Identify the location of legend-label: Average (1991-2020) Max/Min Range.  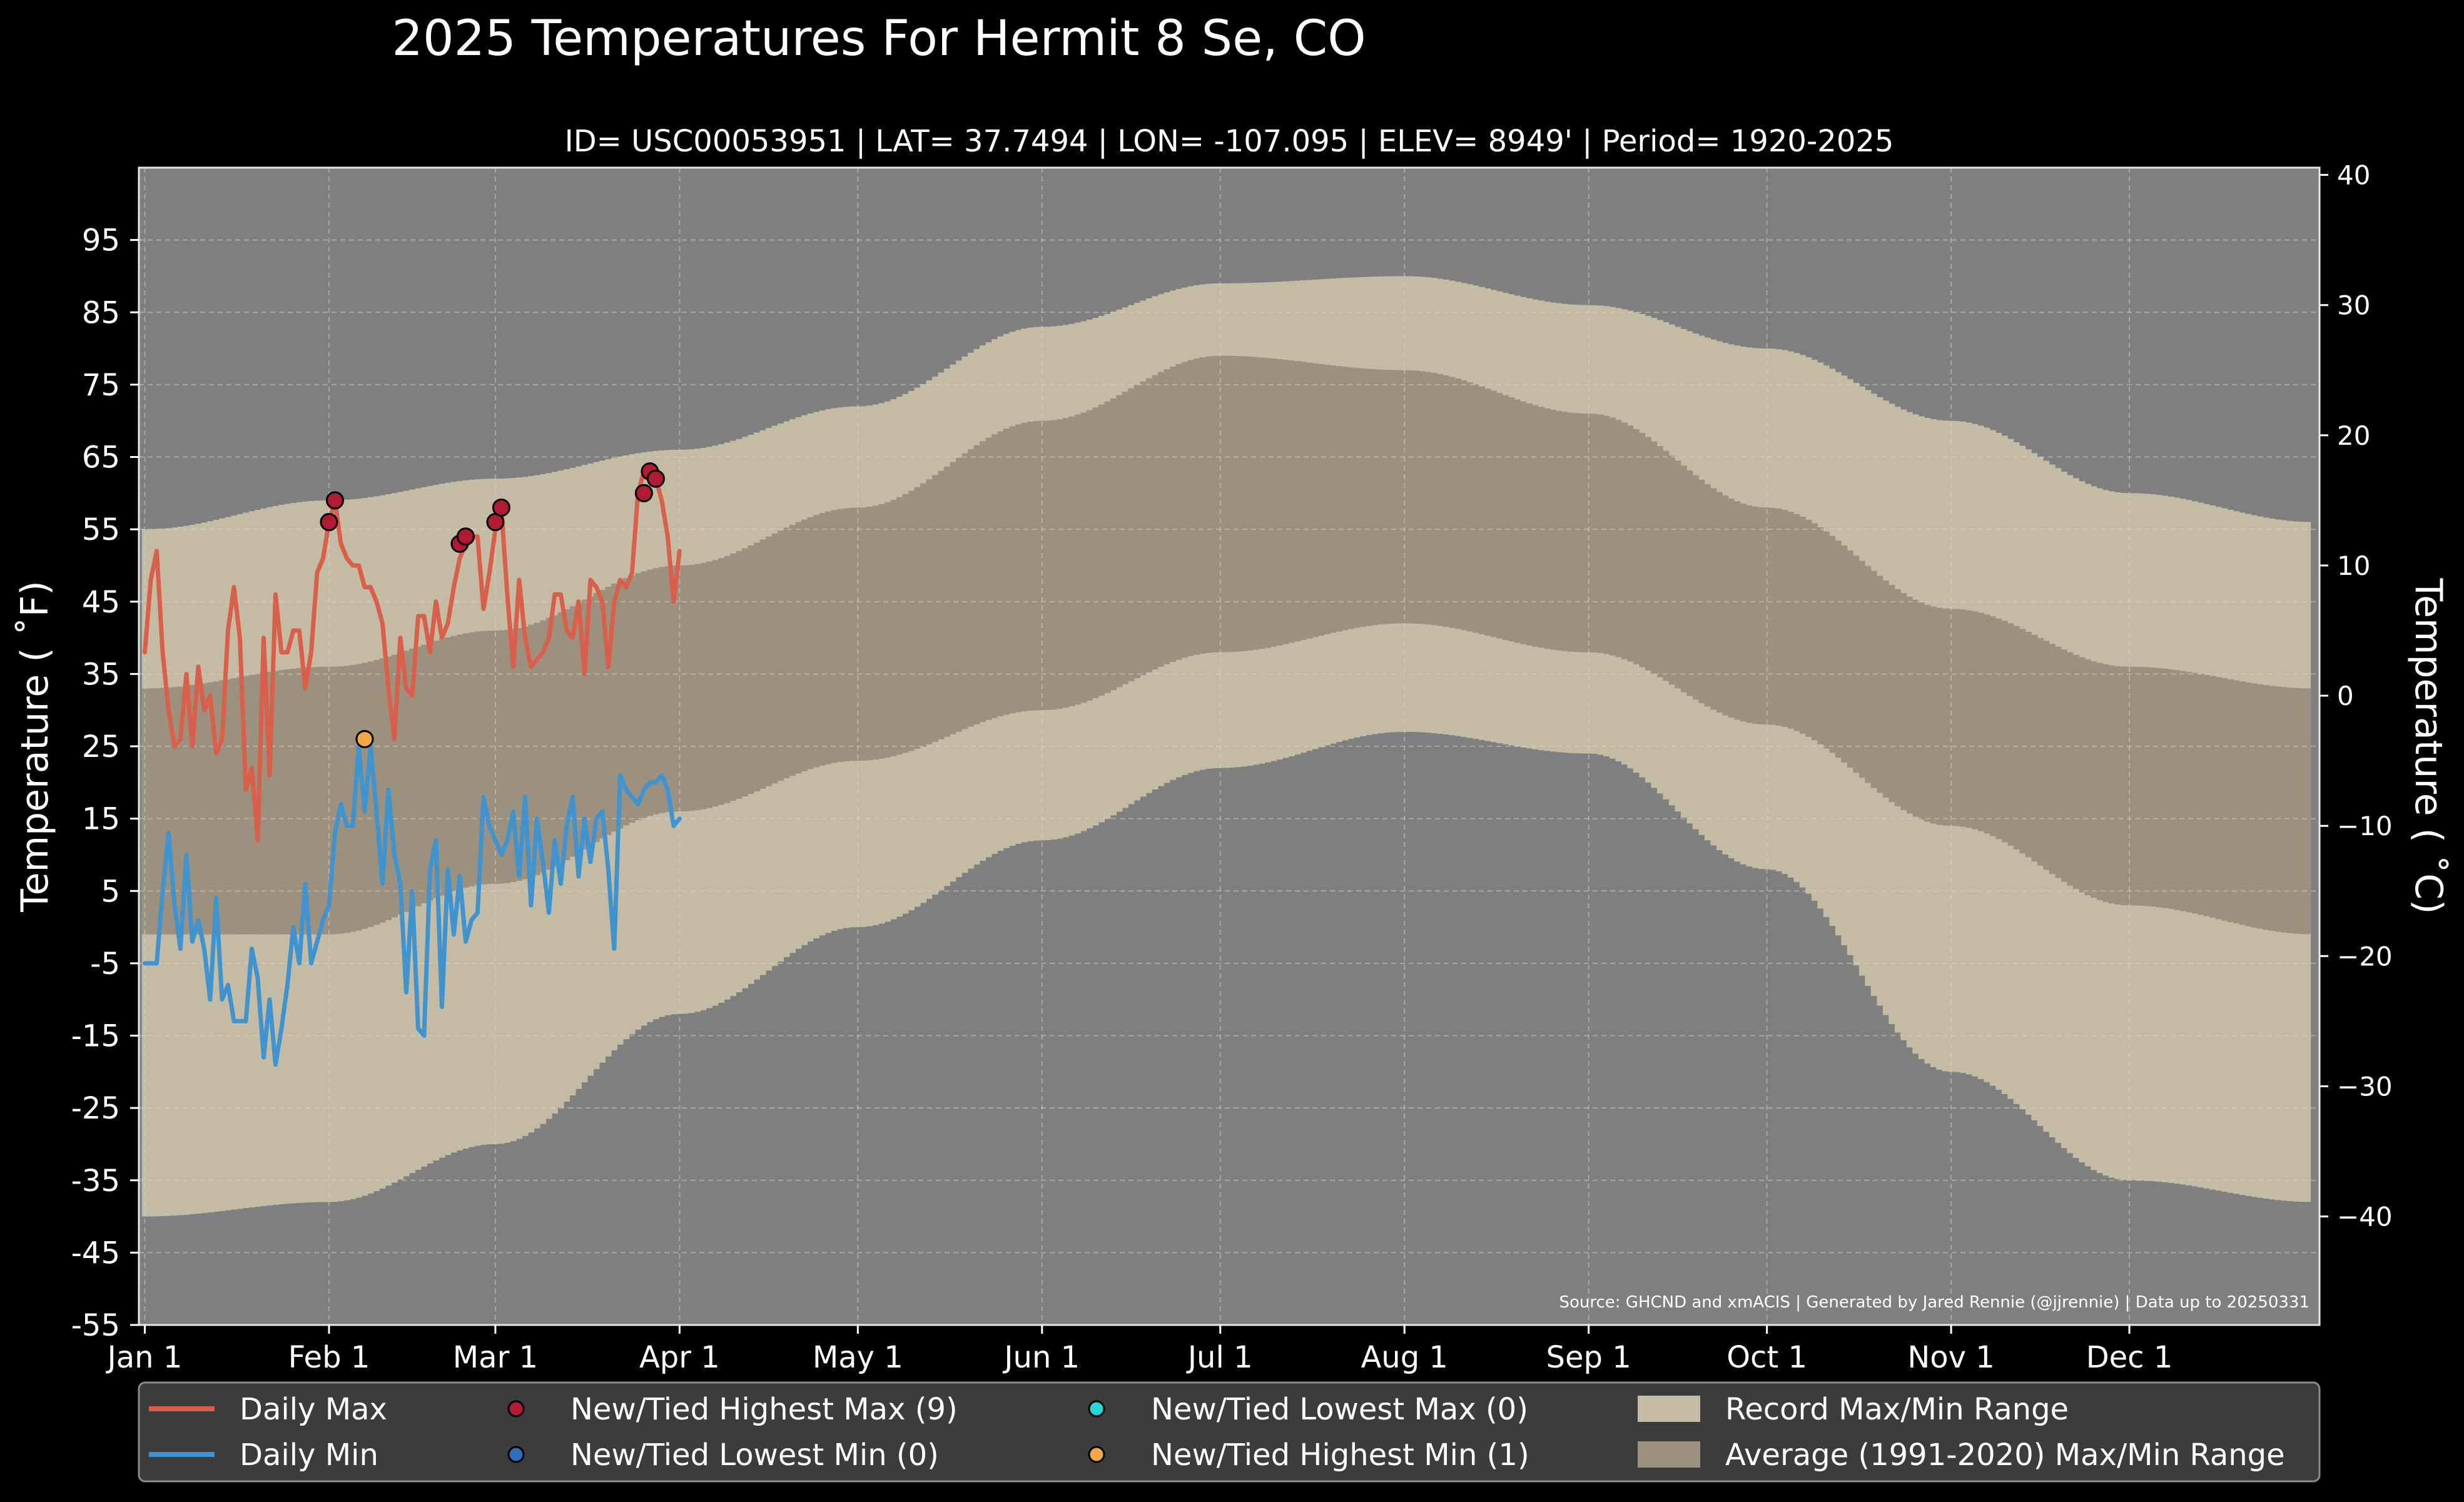
(2005, 1455).